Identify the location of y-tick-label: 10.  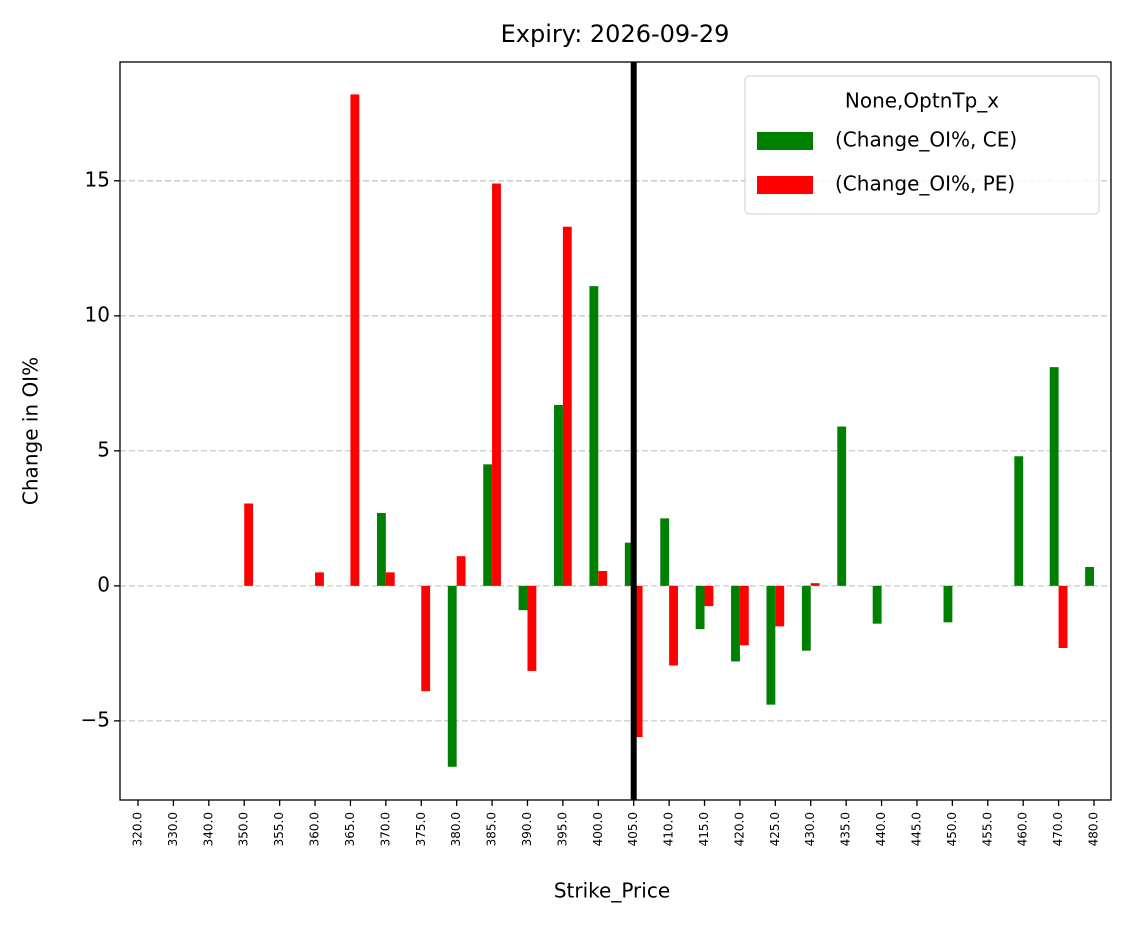
(97, 314).